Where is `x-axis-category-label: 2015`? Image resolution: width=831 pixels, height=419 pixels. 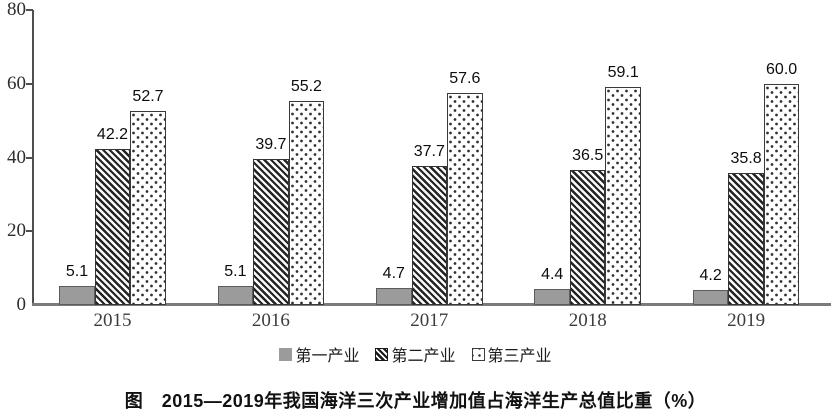 x-axis-category-label: 2015 is located at coordinates (112, 320).